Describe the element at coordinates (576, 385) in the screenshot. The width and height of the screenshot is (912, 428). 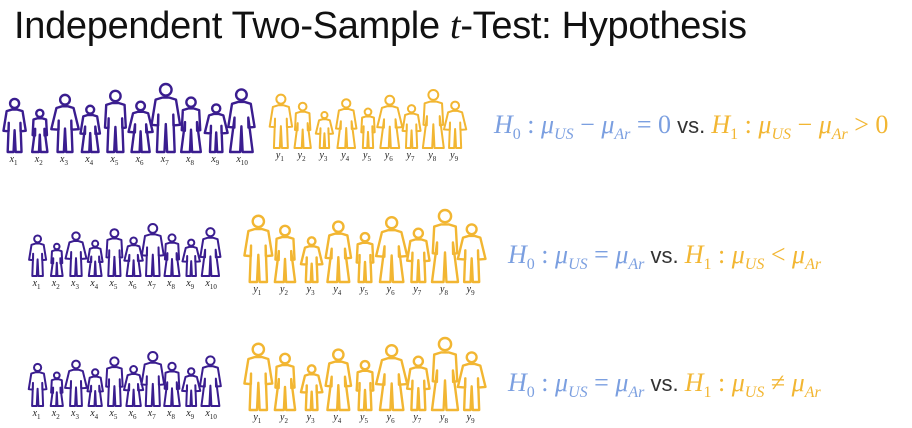
I see `null-hypothesis-row-3: H0 : μUS = μAr` at that location.